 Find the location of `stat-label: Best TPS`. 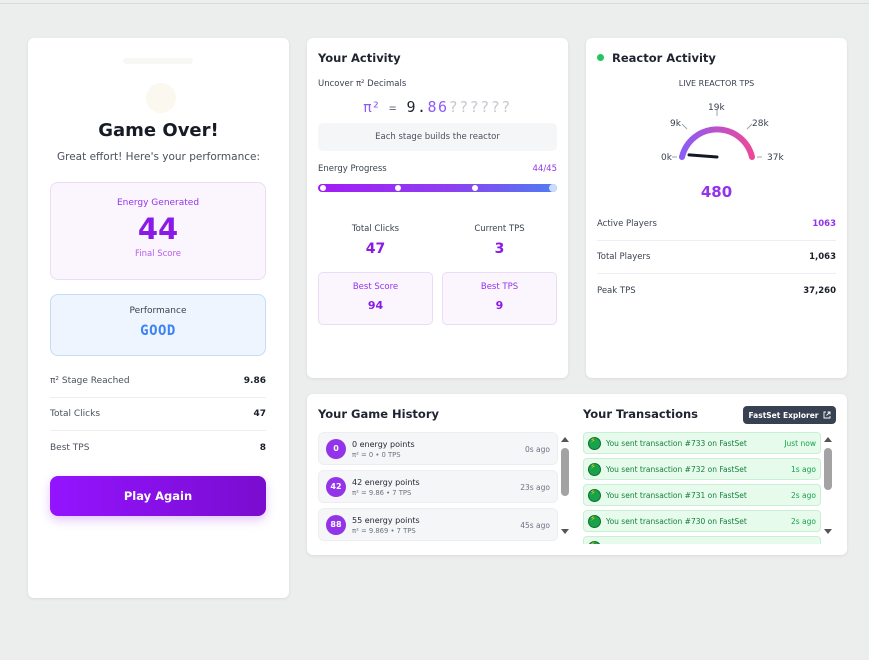

stat-label: Best TPS is located at coordinates (70, 447).